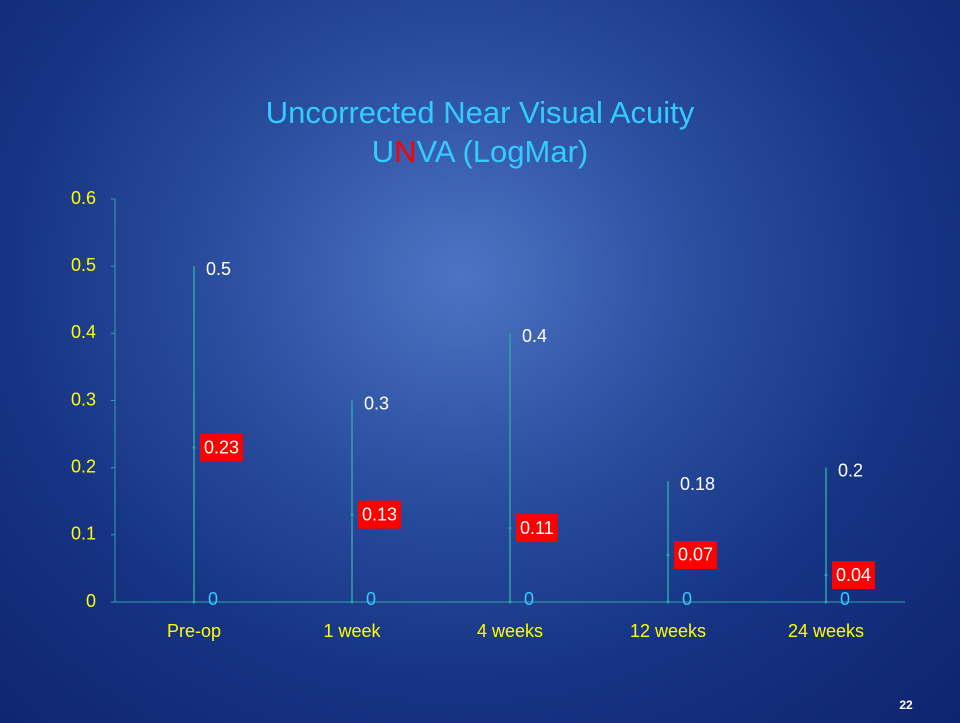 This screenshot has height=723, width=960. I want to click on data-label: 0.04, so click(853, 575).